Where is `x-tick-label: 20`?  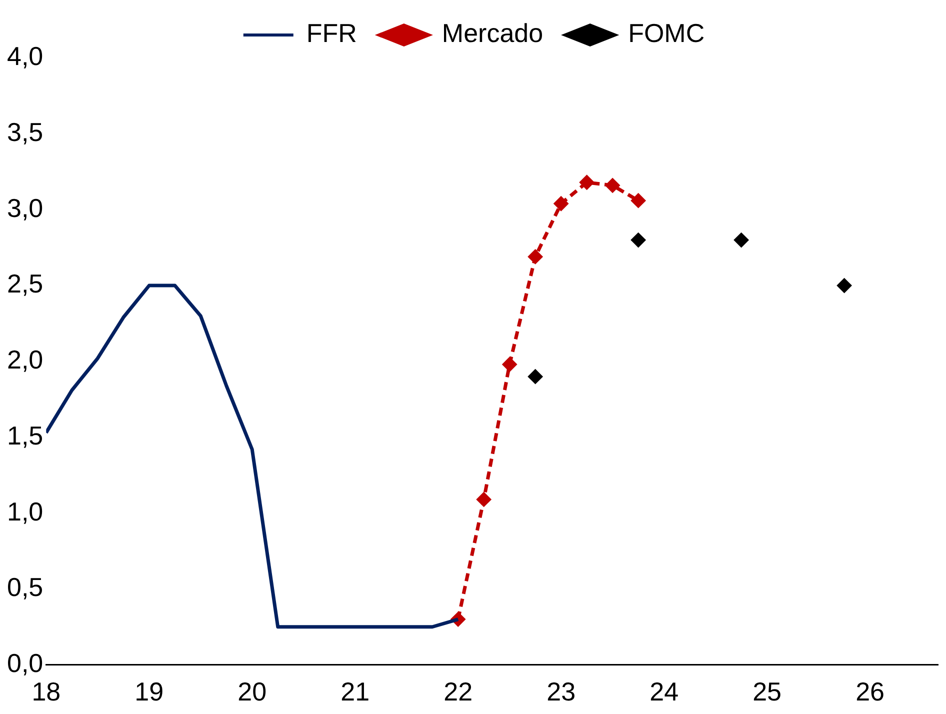
x-tick-label: 20 is located at coordinates (252, 691).